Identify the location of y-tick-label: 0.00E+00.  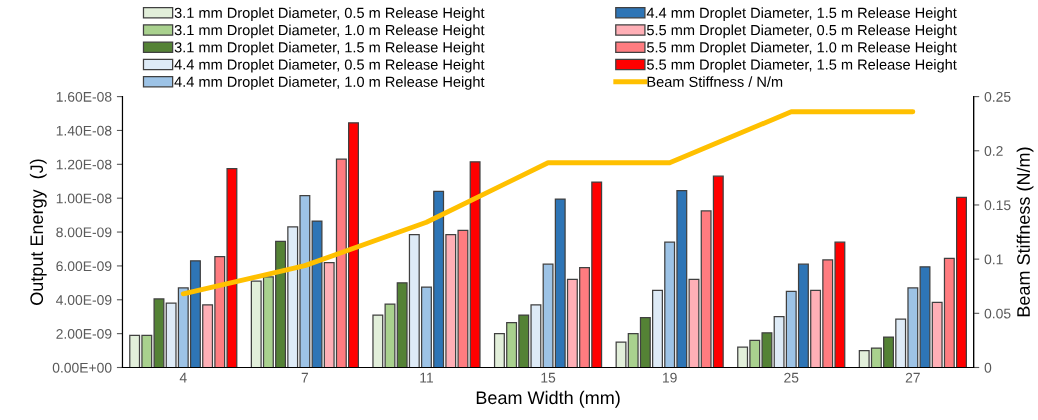
(82, 367).